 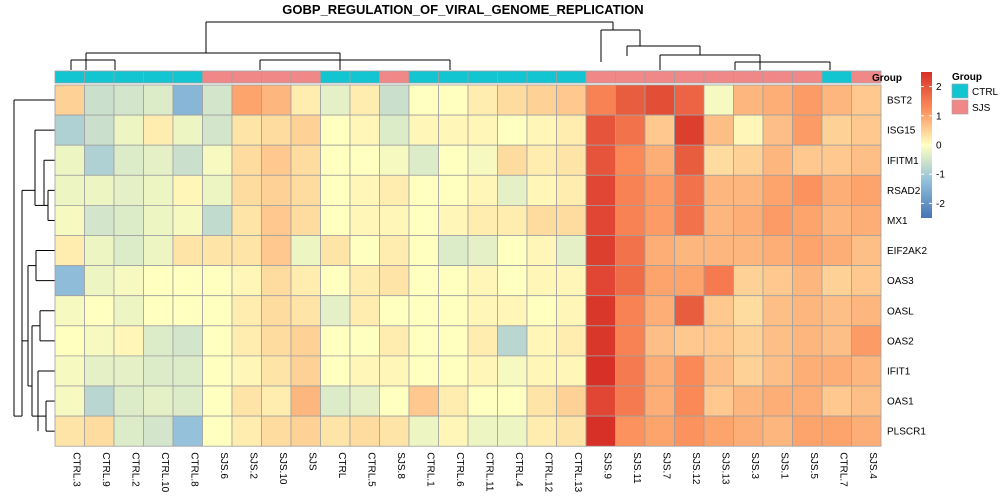 What do you see at coordinates (900, 341) in the screenshot?
I see `row-label: OAS2` at bounding box center [900, 341].